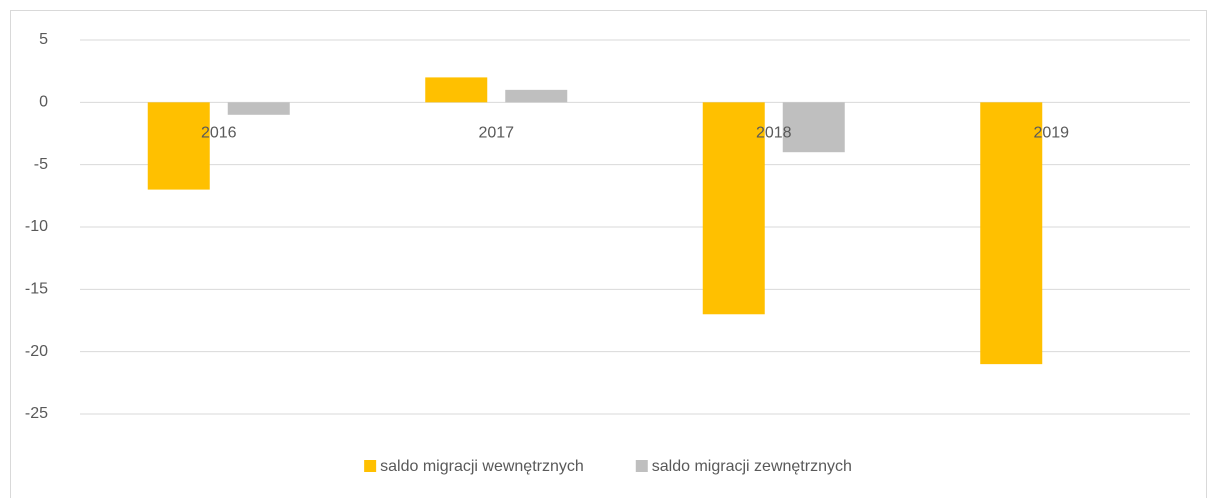 This screenshot has width=1209, height=498. What do you see at coordinates (1051, 133) in the screenshot?
I see `x-tick-label: 2019` at bounding box center [1051, 133].